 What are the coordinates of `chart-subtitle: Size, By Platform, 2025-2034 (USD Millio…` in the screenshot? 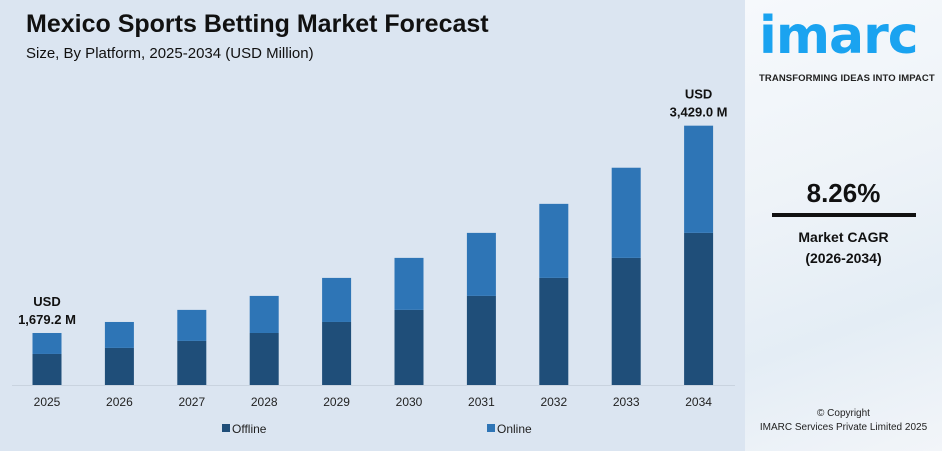 It's located at (170, 53).